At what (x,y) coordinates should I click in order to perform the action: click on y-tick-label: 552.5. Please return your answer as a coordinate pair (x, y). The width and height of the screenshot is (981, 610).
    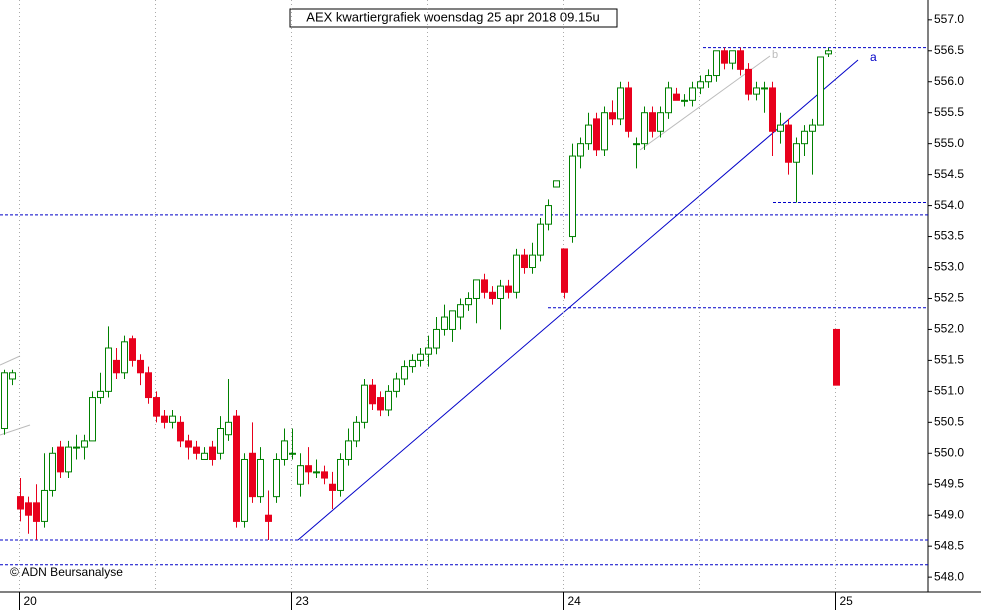
    Looking at the image, I should click on (949, 298).